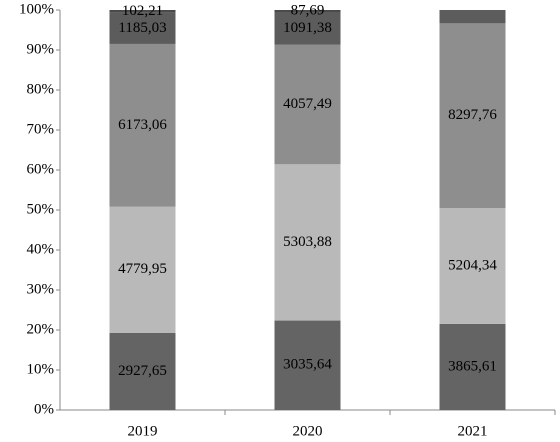 The image size is (560, 442). Describe the element at coordinates (41, 369) in the screenshot. I see `y-tick-label: 10%` at that location.